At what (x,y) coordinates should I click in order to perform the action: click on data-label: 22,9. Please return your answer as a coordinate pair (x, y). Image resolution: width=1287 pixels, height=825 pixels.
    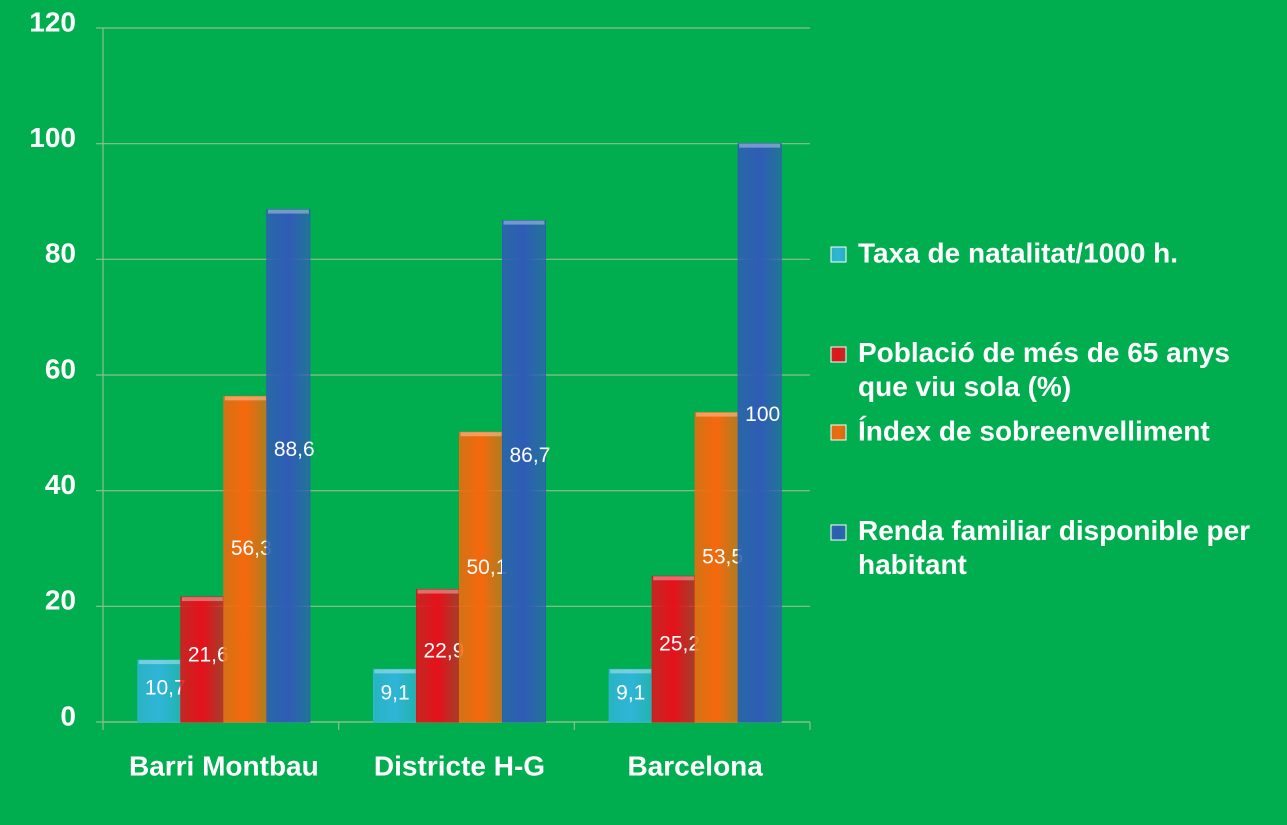
    Looking at the image, I should click on (444, 650).